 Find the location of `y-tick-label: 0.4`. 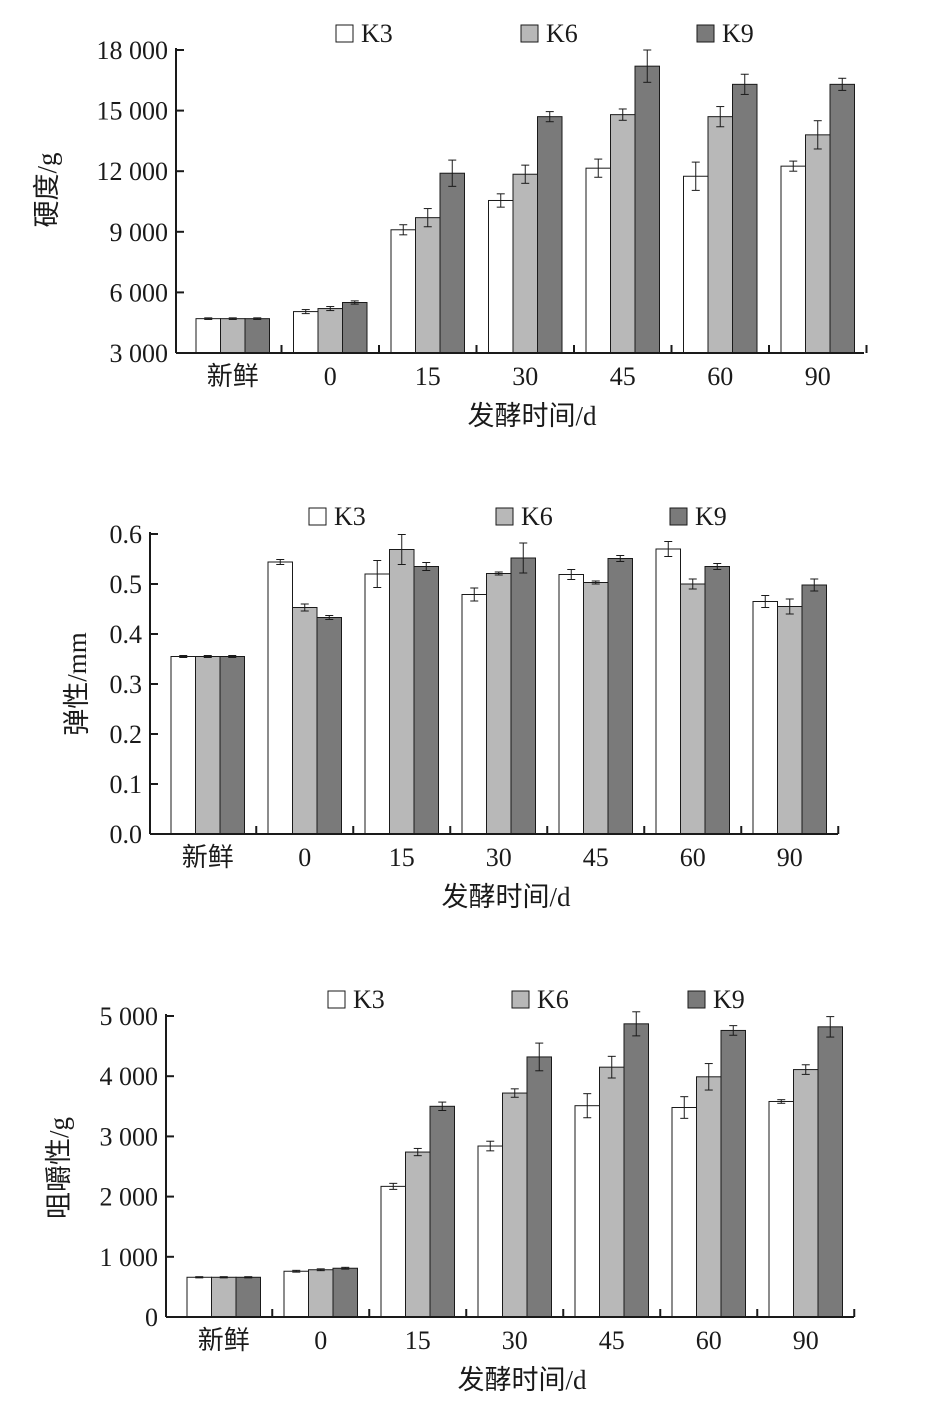

y-tick-label: 0.4 is located at coordinates (126, 634).